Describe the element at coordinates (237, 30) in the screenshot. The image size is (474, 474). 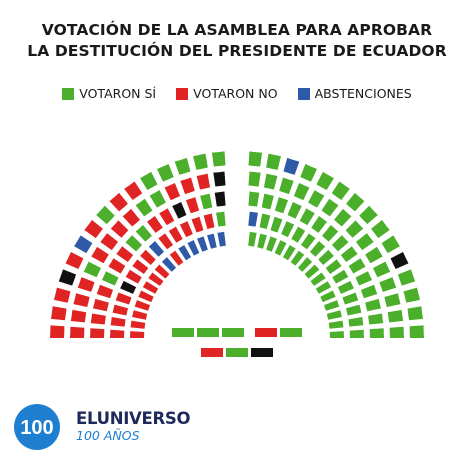
I see `chart-title-line-1: VOTACIÓN DE LA ASAMBLEA PARA APROBAR` at that location.